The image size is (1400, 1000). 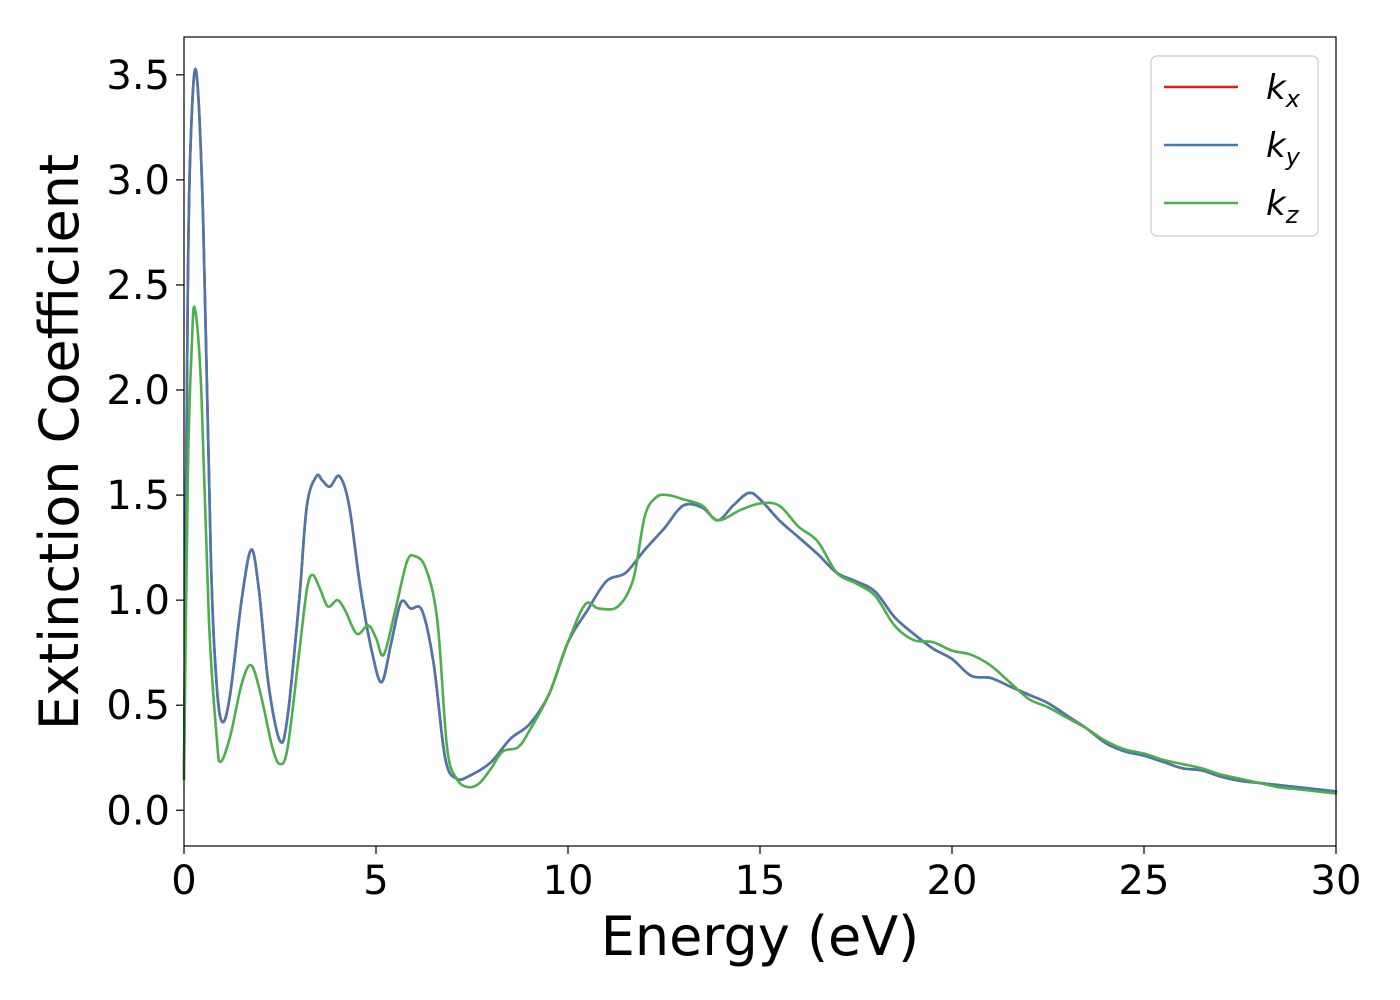 I want to click on x-tick-label: 15, so click(x=760, y=881).